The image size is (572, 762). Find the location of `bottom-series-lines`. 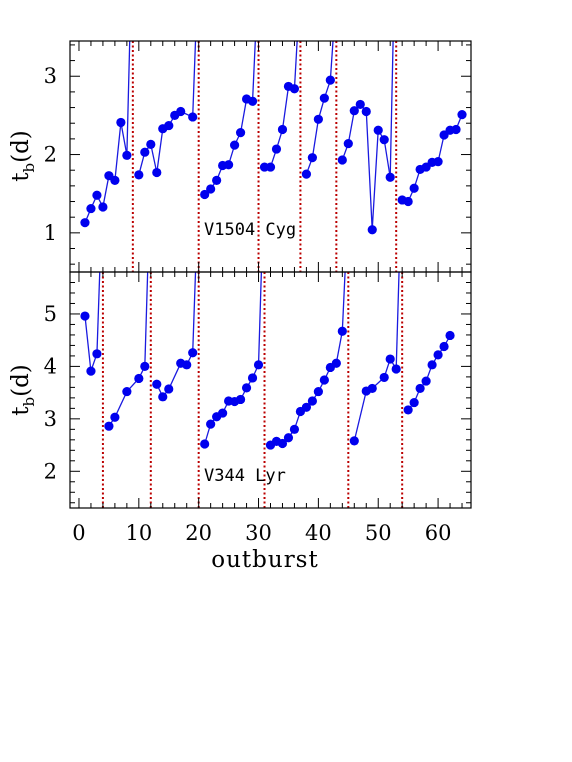

bottom-series-lines is located at coordinates (267, 359).